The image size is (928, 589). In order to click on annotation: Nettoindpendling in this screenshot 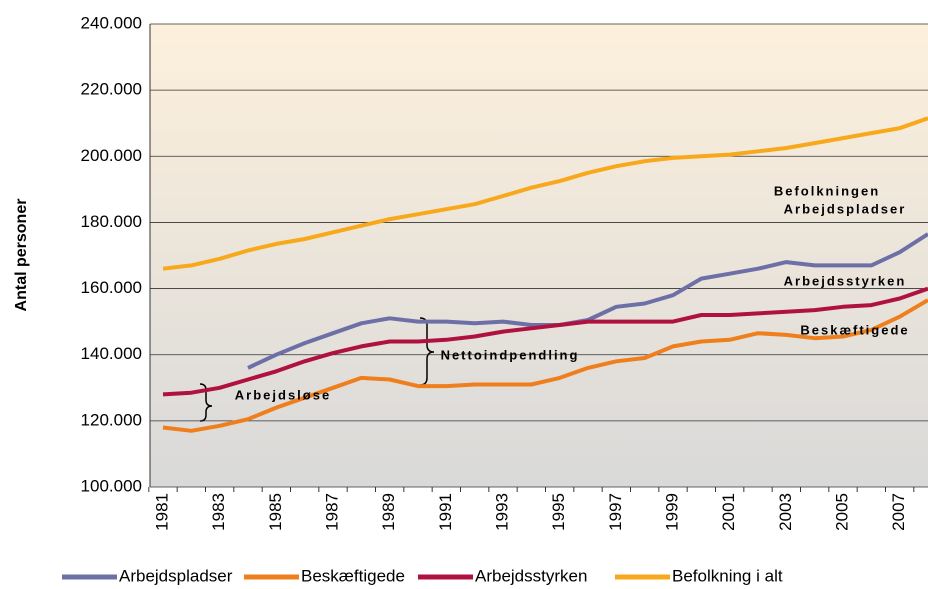, I will do `click(510, 354)`.